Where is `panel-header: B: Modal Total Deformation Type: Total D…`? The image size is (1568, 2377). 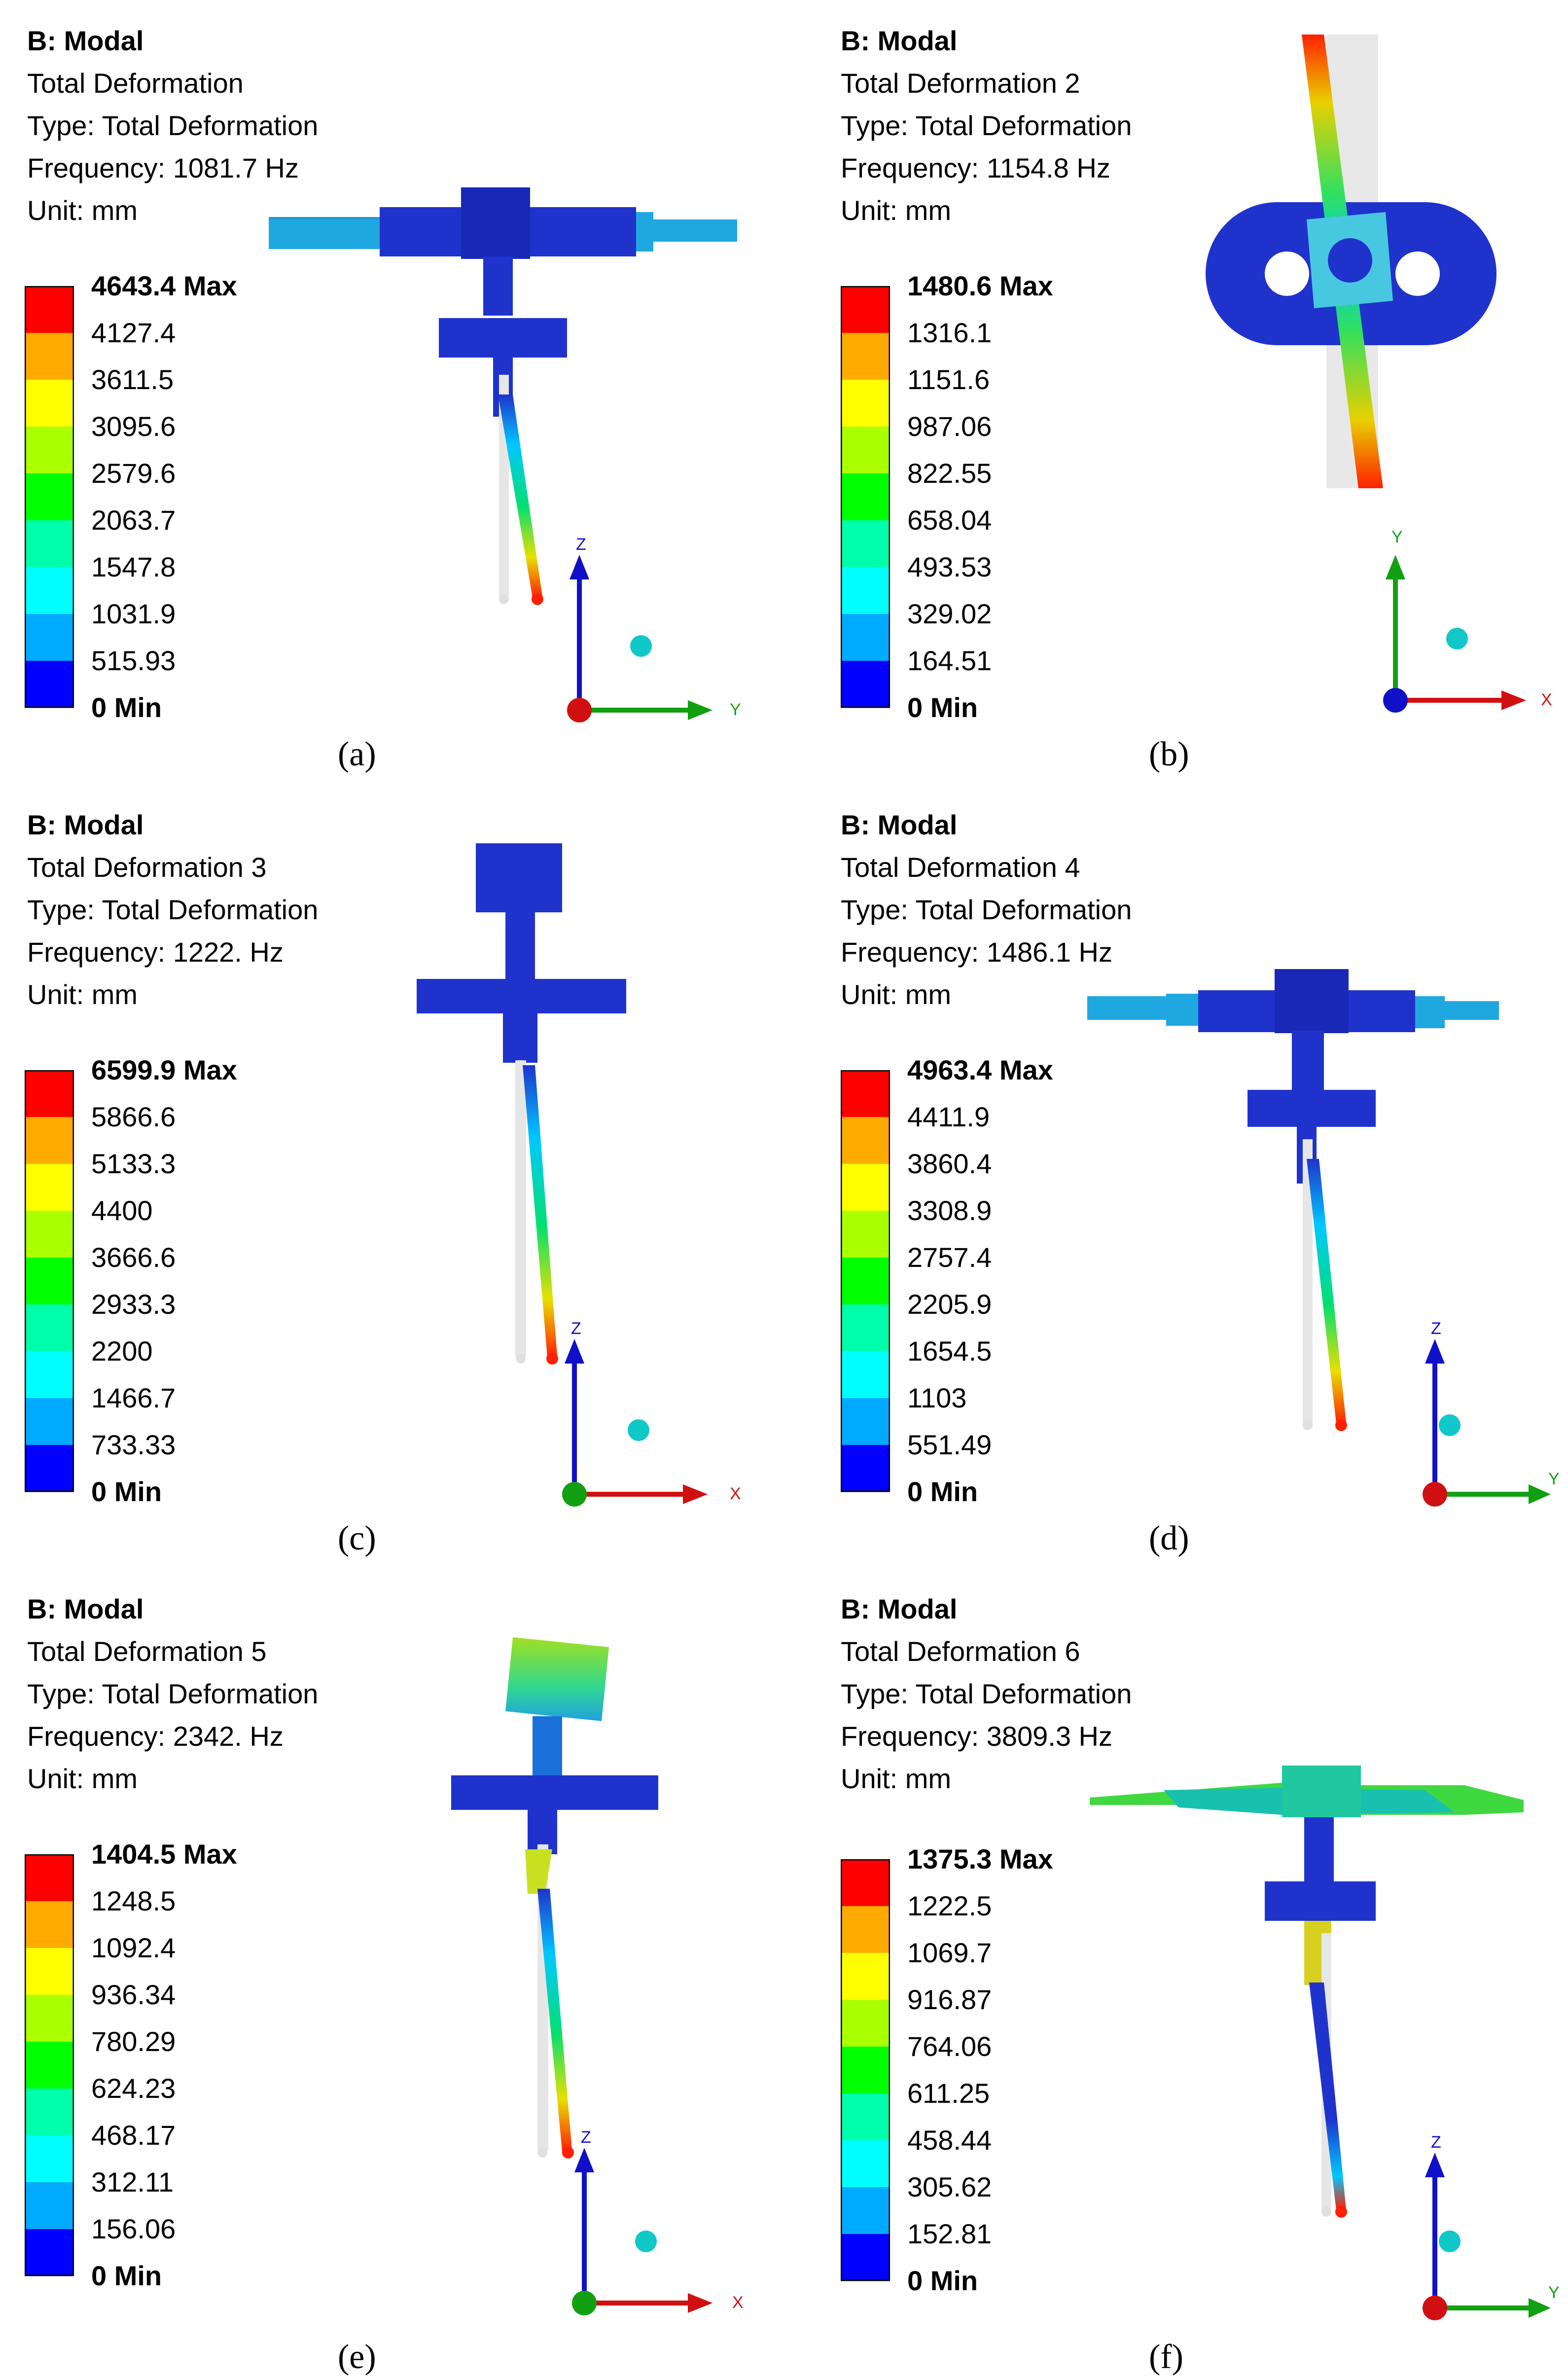 panel-header: B: Modal Total Deformation Type: Total D… is located at coordinates (172, 126).